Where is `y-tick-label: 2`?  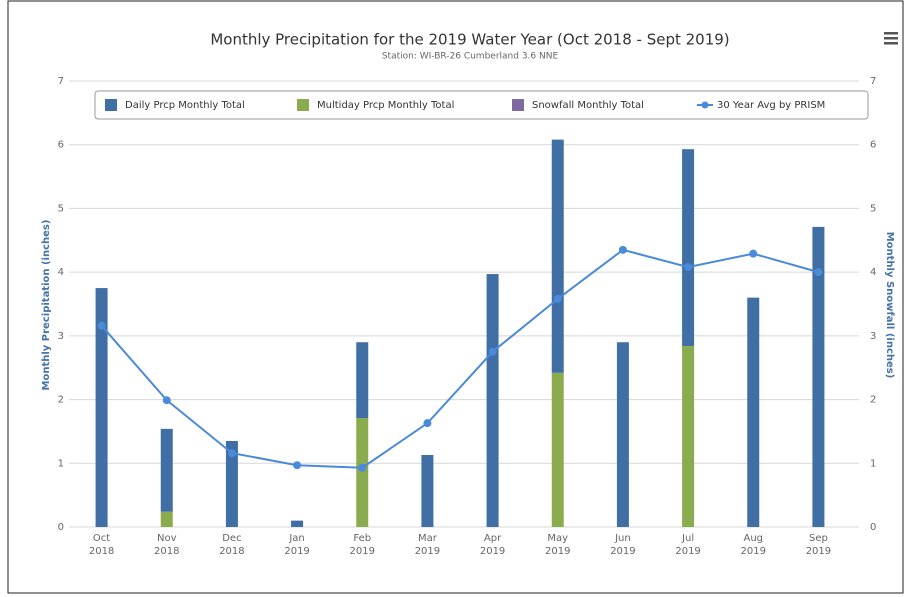
y-tick-label: 2 is located at coordinates (61, 400).